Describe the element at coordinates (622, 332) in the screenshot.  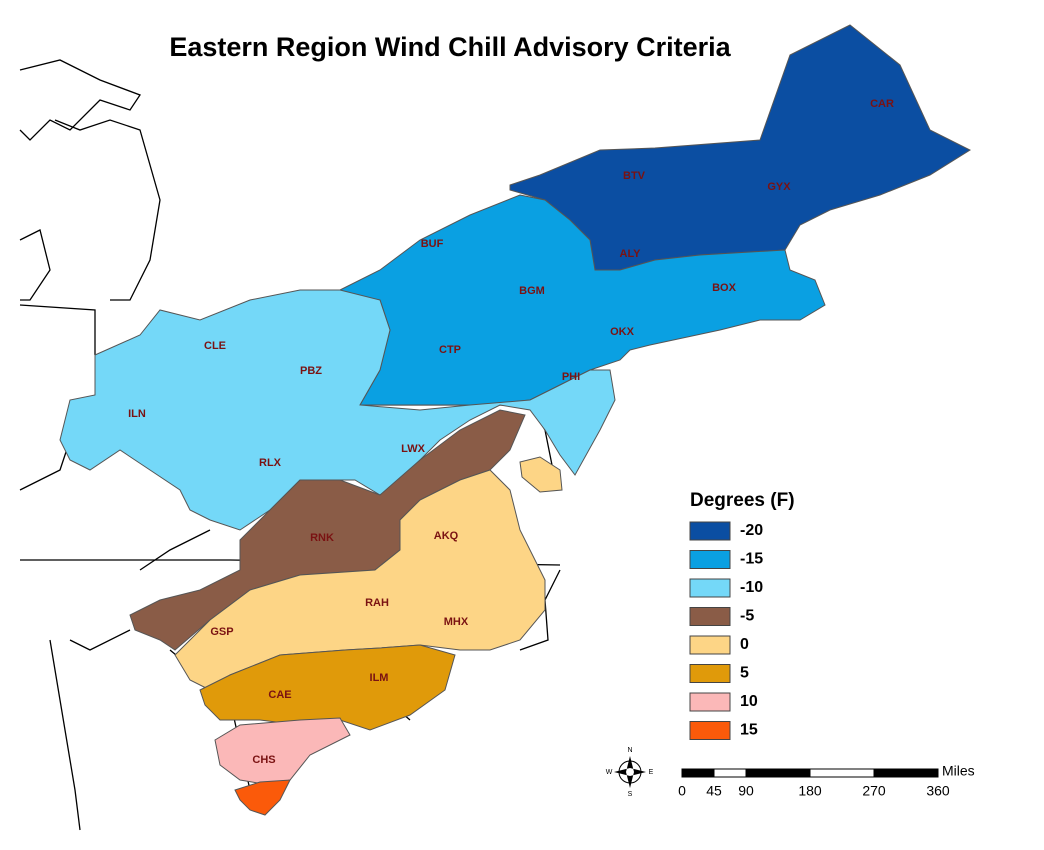
I see `office-label: OKX` at that location.